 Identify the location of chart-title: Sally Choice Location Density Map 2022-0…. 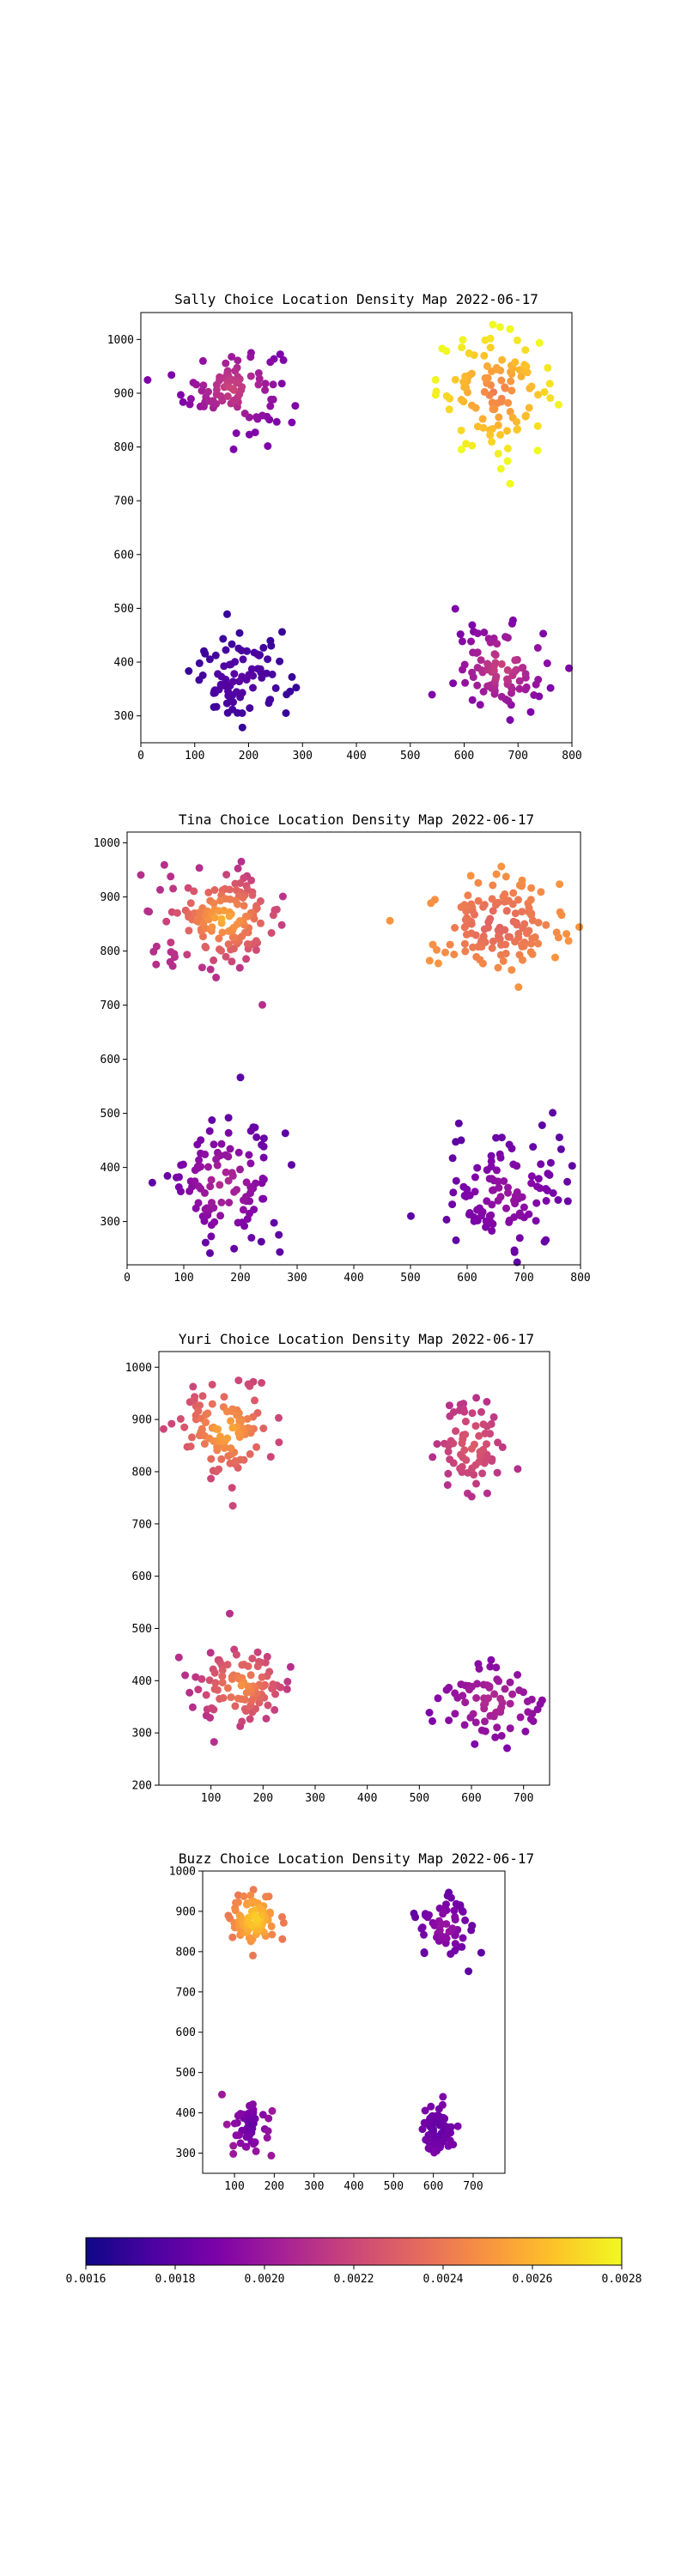
(356, 299).